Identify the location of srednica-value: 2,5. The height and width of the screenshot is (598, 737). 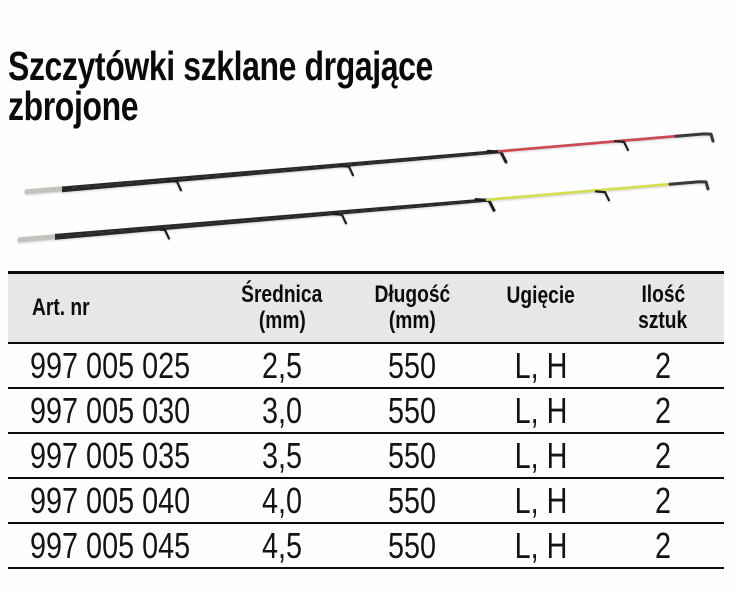
(282, 365).